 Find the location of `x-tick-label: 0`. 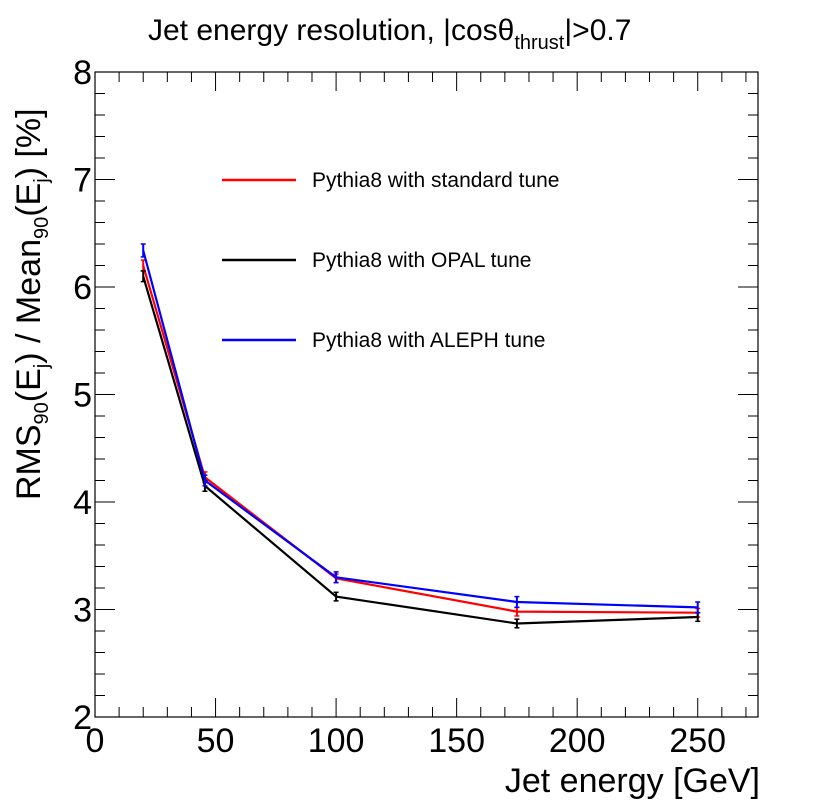

x-tick-label: 0 is located at coordinates (95, 741).